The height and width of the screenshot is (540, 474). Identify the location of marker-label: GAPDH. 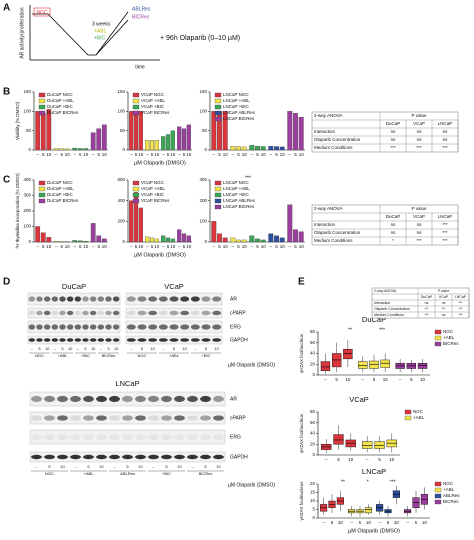
(239, 340).